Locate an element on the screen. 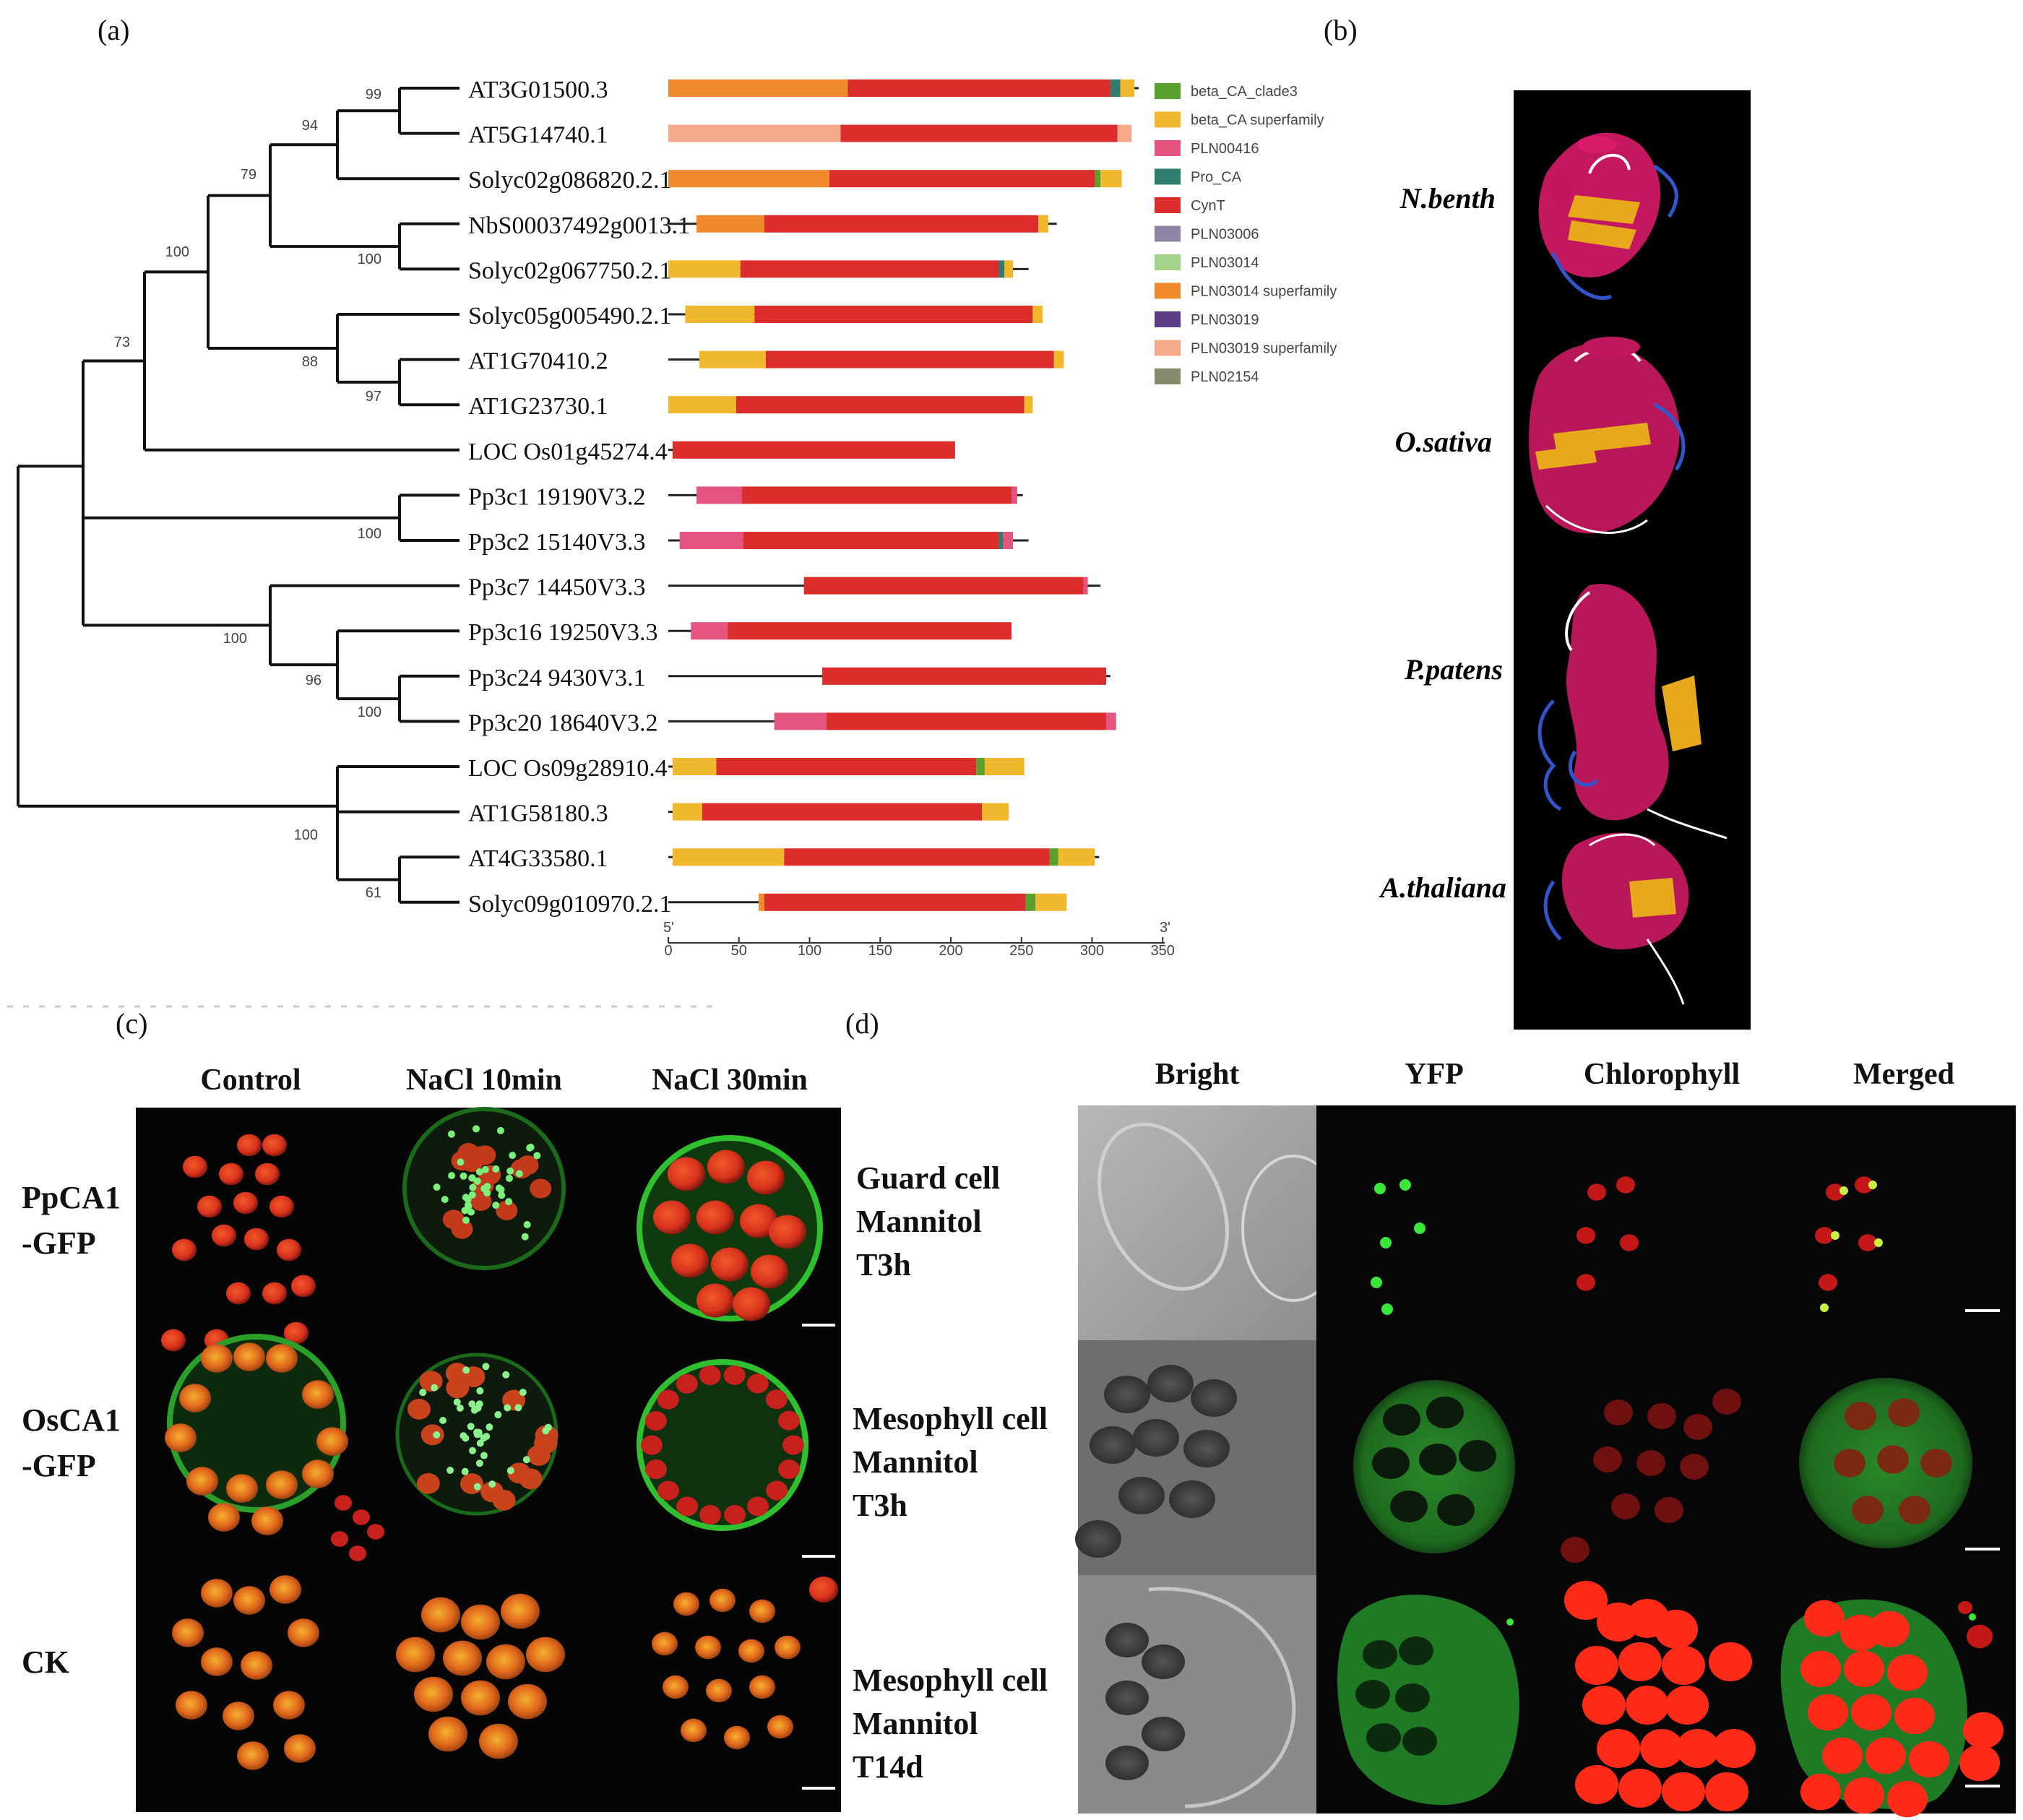 The width and height of the screenshot is (2023, 1820). axis-tick-label: 200 is located at coordinates (950, 951).